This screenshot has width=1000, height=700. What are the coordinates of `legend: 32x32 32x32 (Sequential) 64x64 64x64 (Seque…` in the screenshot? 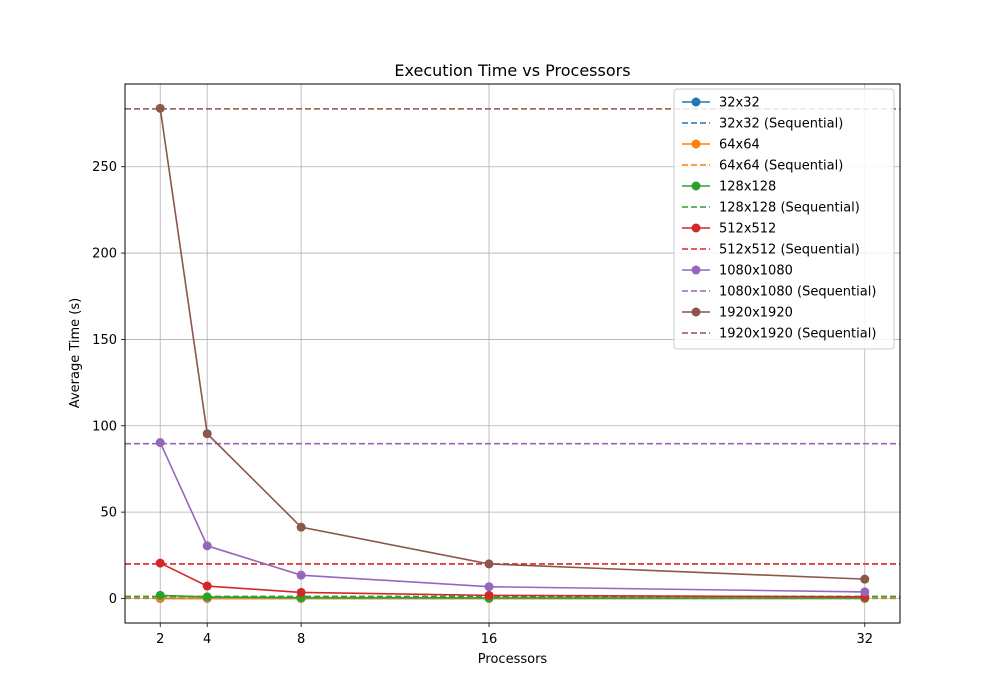 It's located at (784, 219).